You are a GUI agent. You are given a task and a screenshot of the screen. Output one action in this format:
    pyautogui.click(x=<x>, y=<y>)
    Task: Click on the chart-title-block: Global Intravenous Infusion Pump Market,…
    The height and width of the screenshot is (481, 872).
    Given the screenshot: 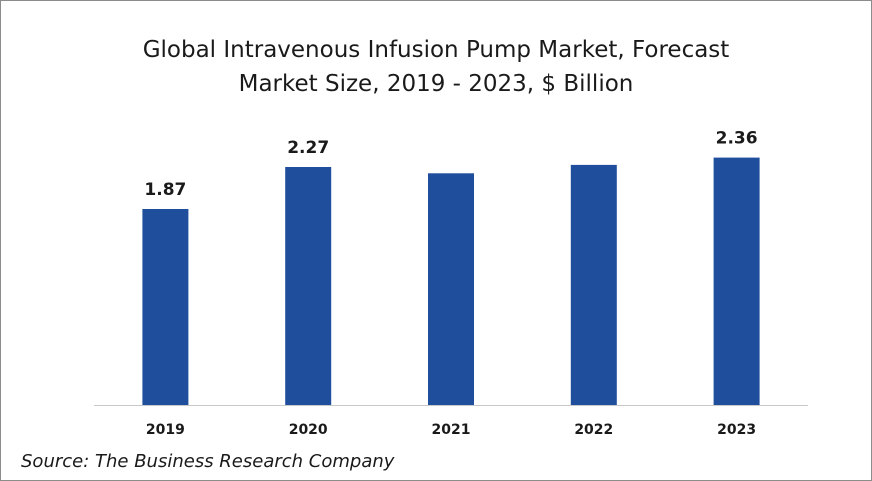 What is the action you would take?
    pyautogui.click(x=436, y=67)
    